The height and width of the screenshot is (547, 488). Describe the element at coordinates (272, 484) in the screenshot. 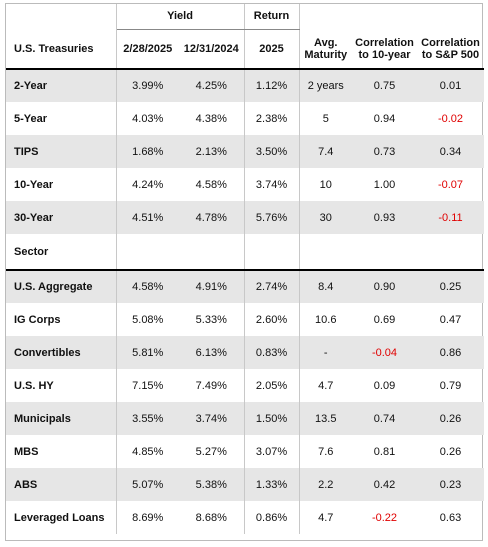

I see `cell-value: 1.33%` at that location.